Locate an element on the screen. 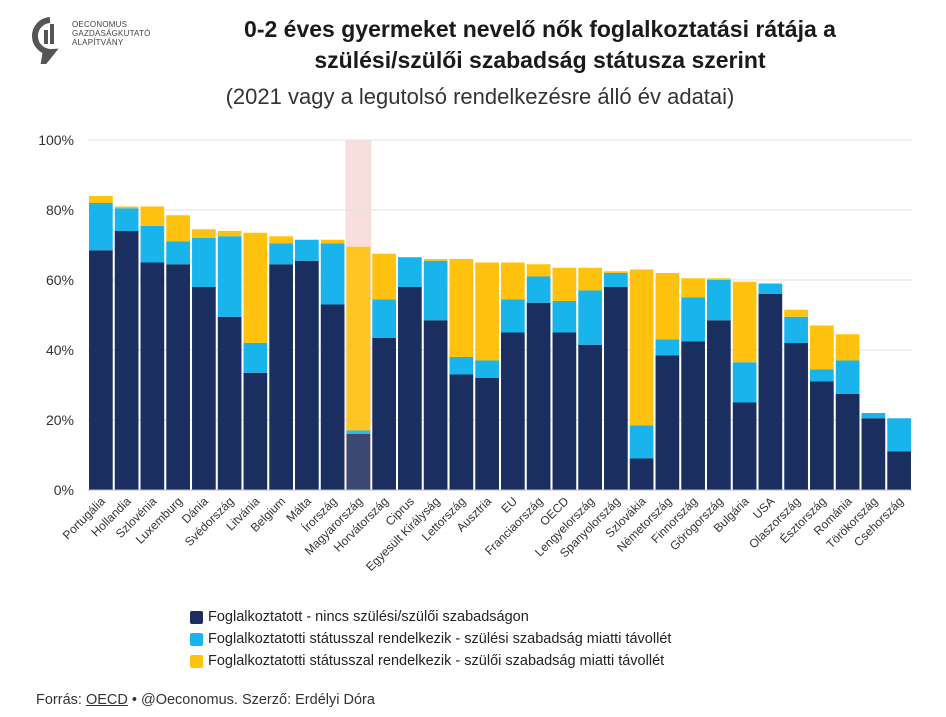 The width and height of the screenshot is (946, 717). logo-mark-icon is located at coordinates (45, 45).